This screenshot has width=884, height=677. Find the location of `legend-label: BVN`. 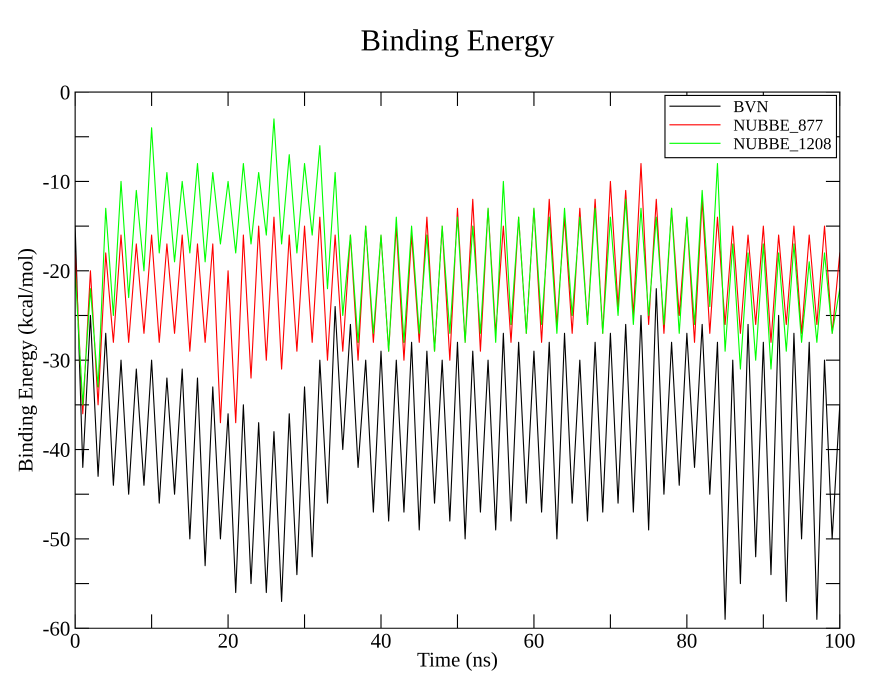

legend-label: BVN is located at coordinates (751, 106).